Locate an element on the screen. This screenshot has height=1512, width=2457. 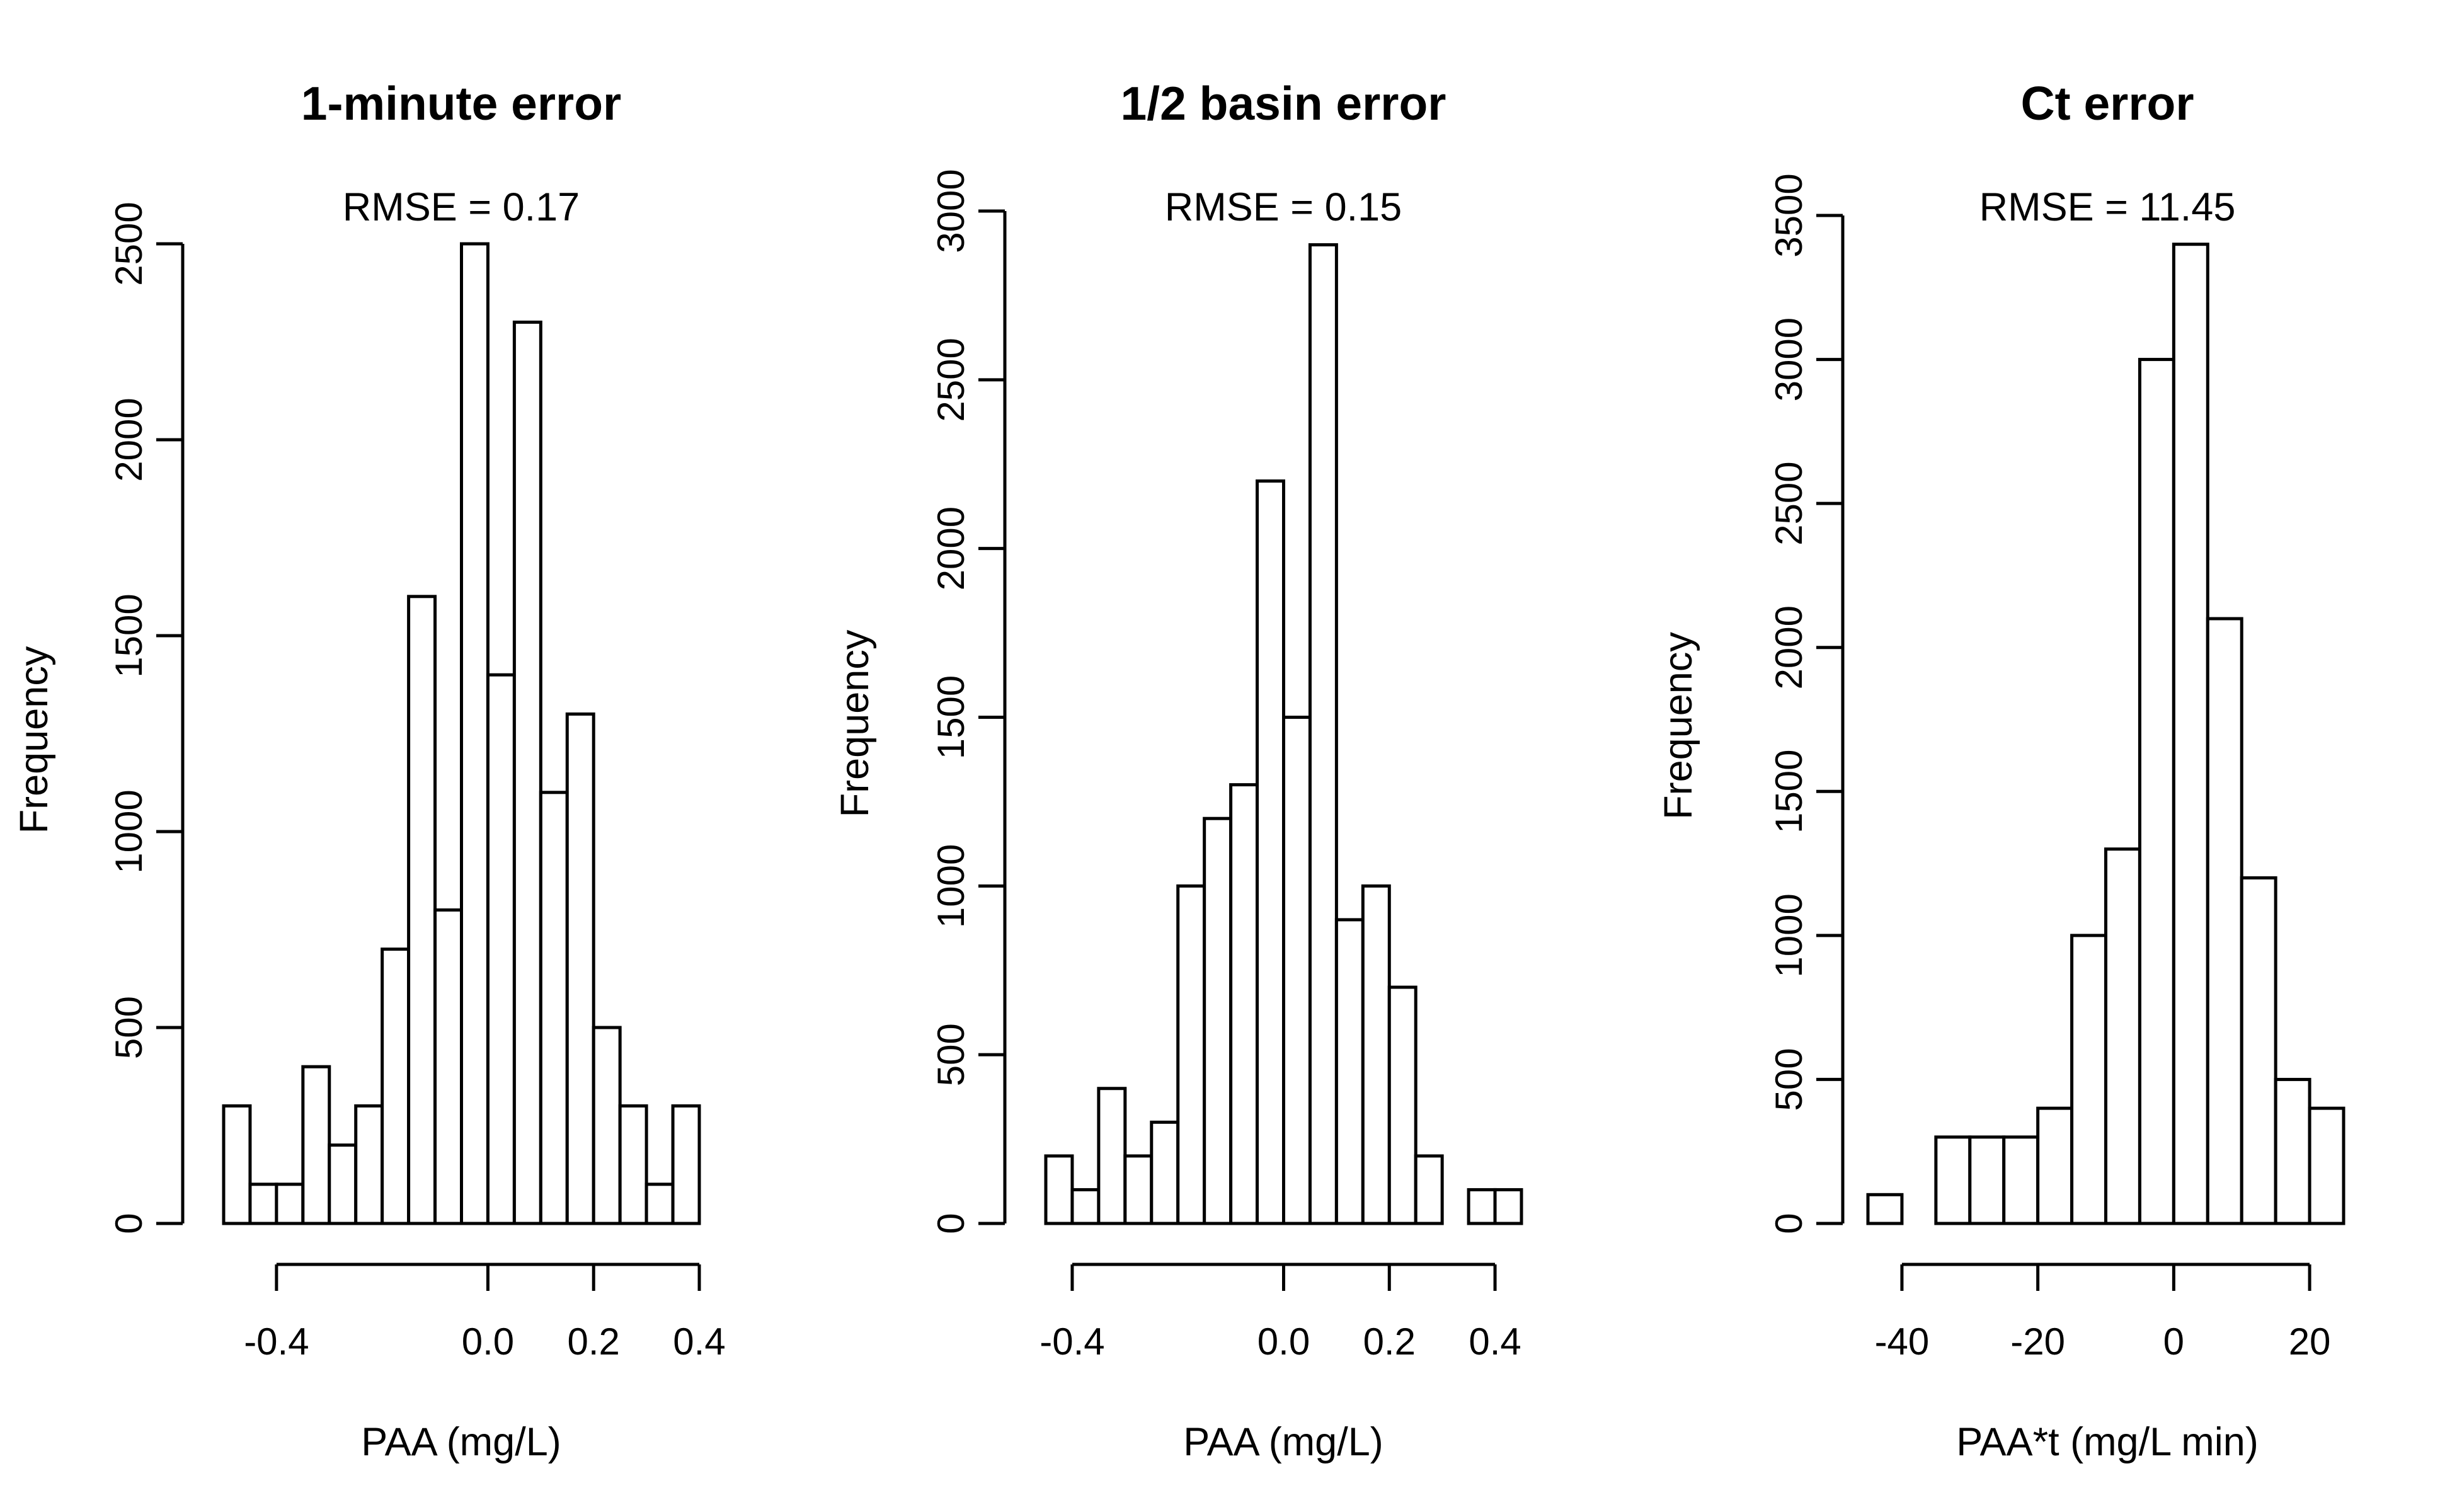
x-tick-label: -20 is located at coordinates (2037, 1341).